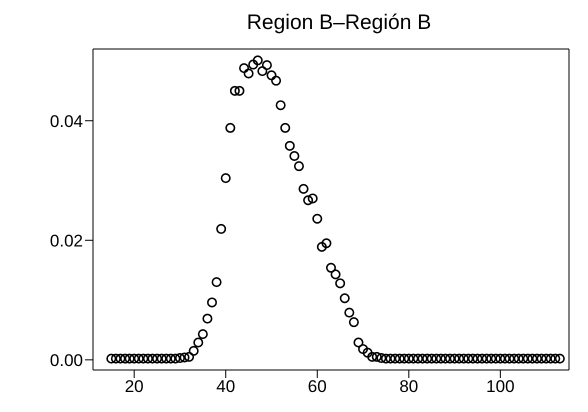 This screenshot has width=588, height=412. What do you see at coordinates (408, 386) in the screenshot?
I see `x-tick-label: 80` at bounding box center [408, 386].